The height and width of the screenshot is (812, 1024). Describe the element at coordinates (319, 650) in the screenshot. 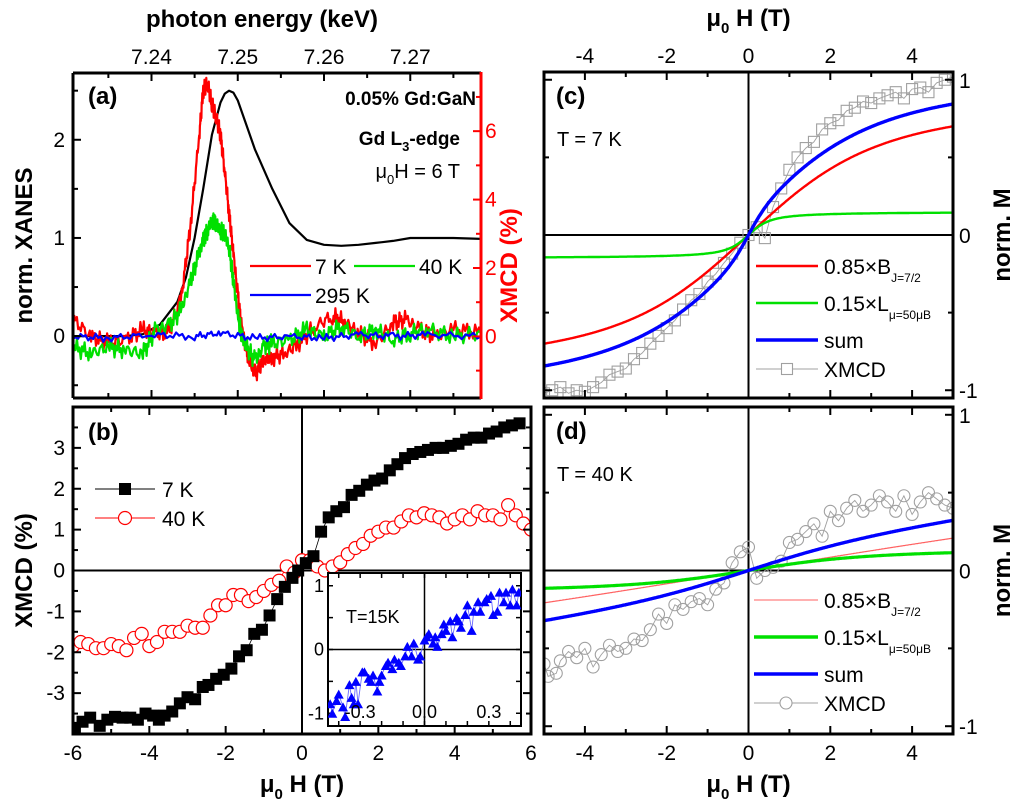

I see `inset-y-tick-label: 0` at that location.